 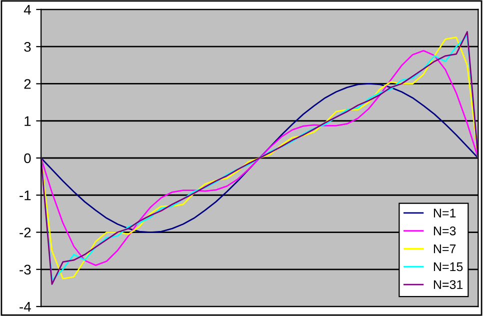 I want to click on y-tick-label: -2, so click(x=25, y=233).